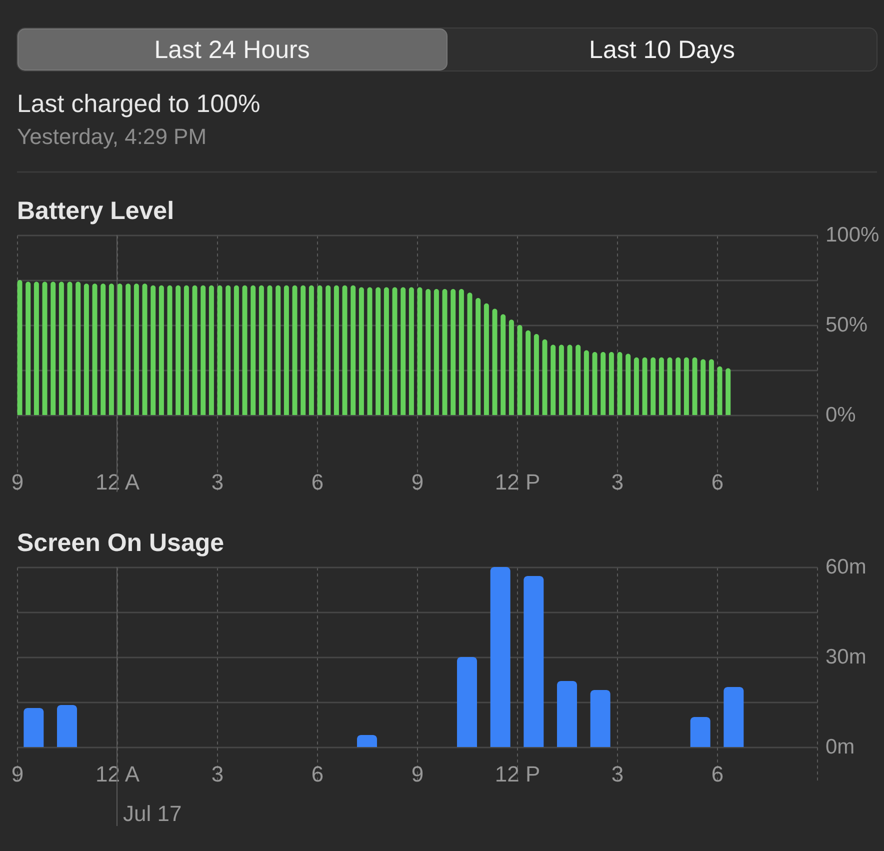  What do you see at coordinates (840, 747) in the screenshot?
I see `y-tick-label: 0m` at bounding box center [840, 747].